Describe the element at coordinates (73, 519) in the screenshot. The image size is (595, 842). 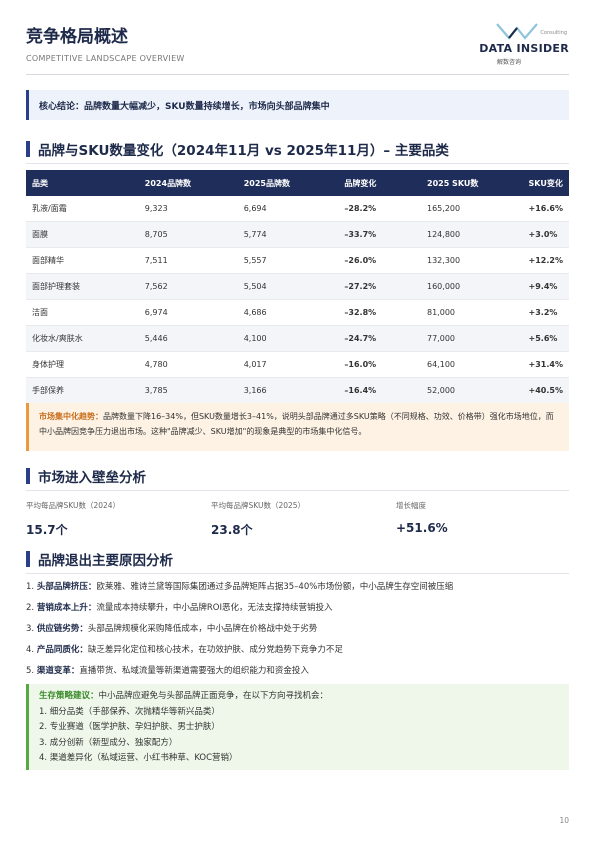
I see `metric-sku-2024: 平均每品牌SKU数（2024） 15.7个` at that location.